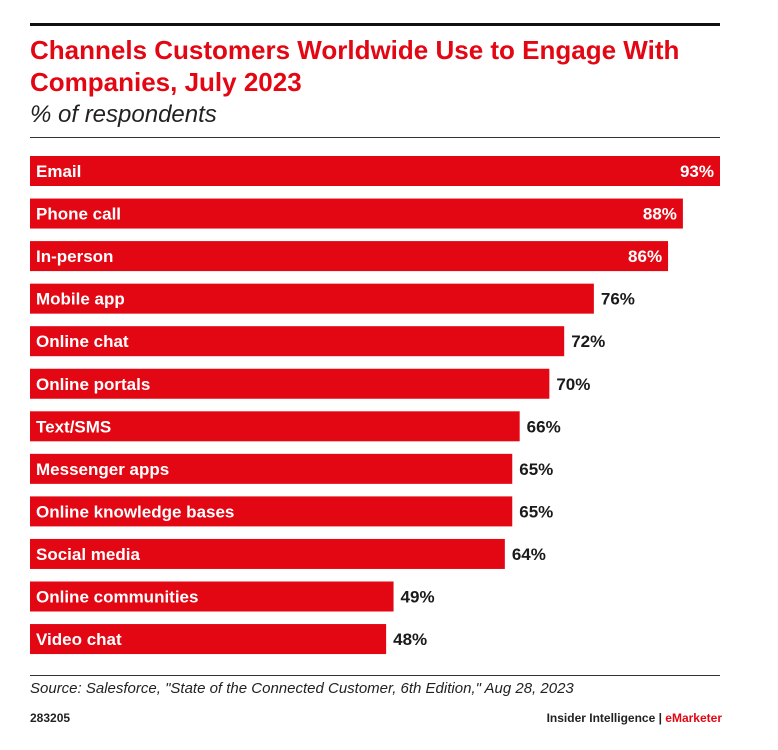 The width and height of the screenshot is (778, 750). Describe the element at coordinates (88, 554) in the screenshot. I see `category-label-social-media: Social media` at that location.